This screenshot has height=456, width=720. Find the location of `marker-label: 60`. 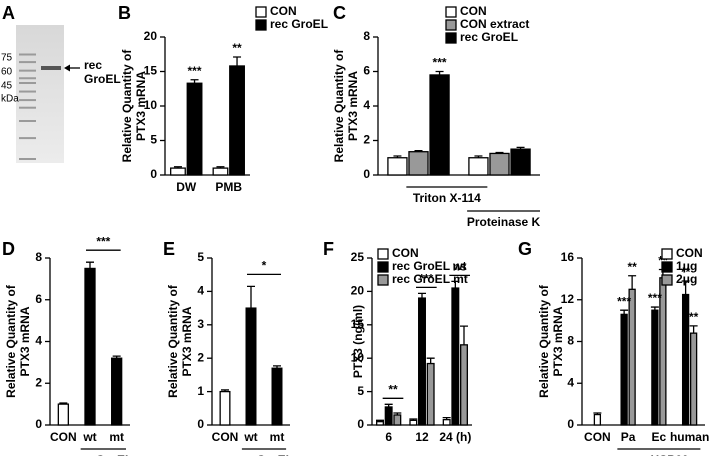

marker-label: 60 is located at coordinates (7, 72).